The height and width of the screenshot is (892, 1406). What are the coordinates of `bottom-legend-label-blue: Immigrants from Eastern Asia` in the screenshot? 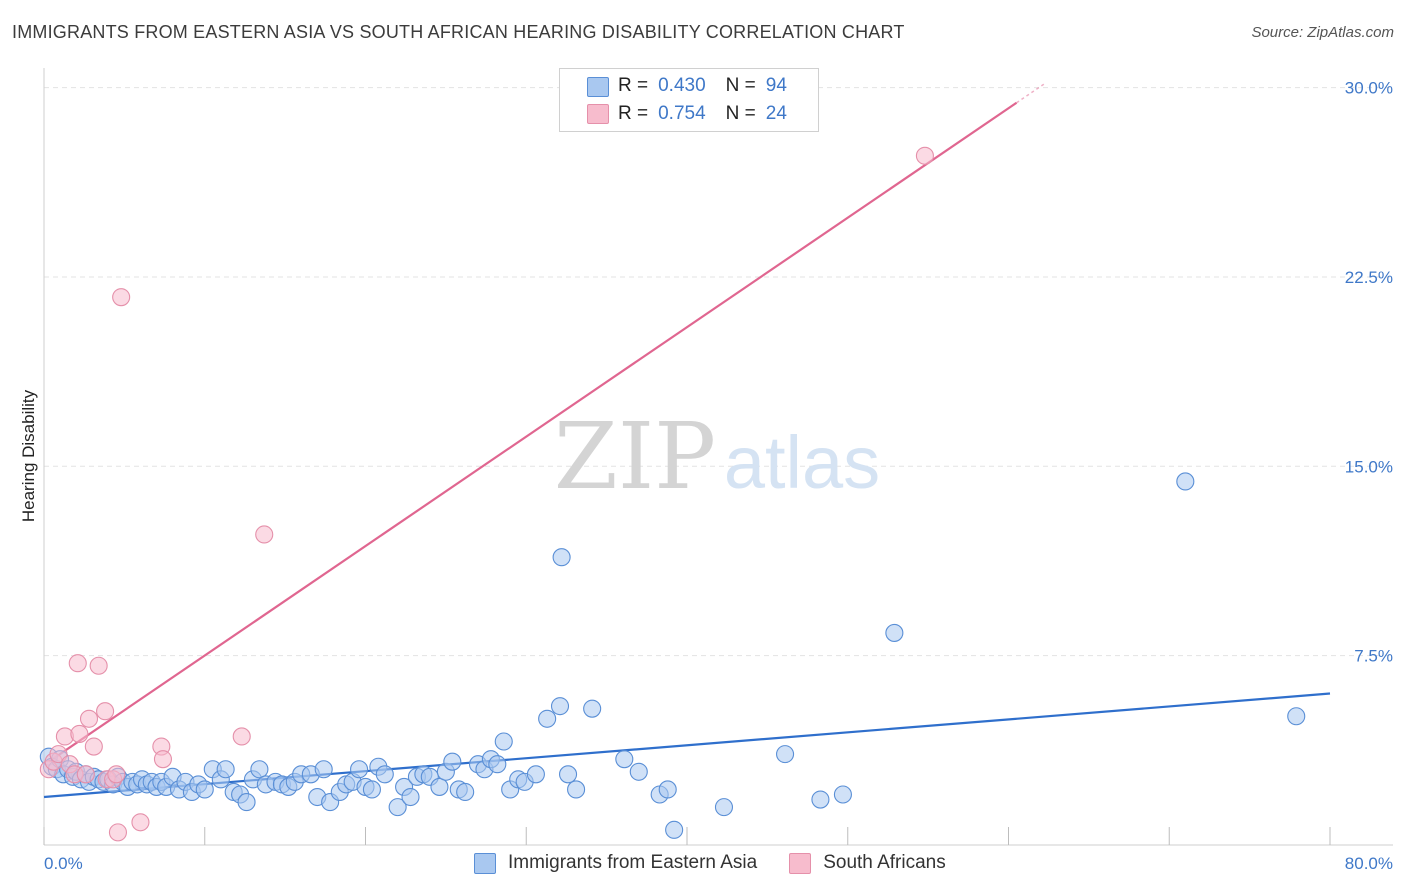 It's located at (633, 862).